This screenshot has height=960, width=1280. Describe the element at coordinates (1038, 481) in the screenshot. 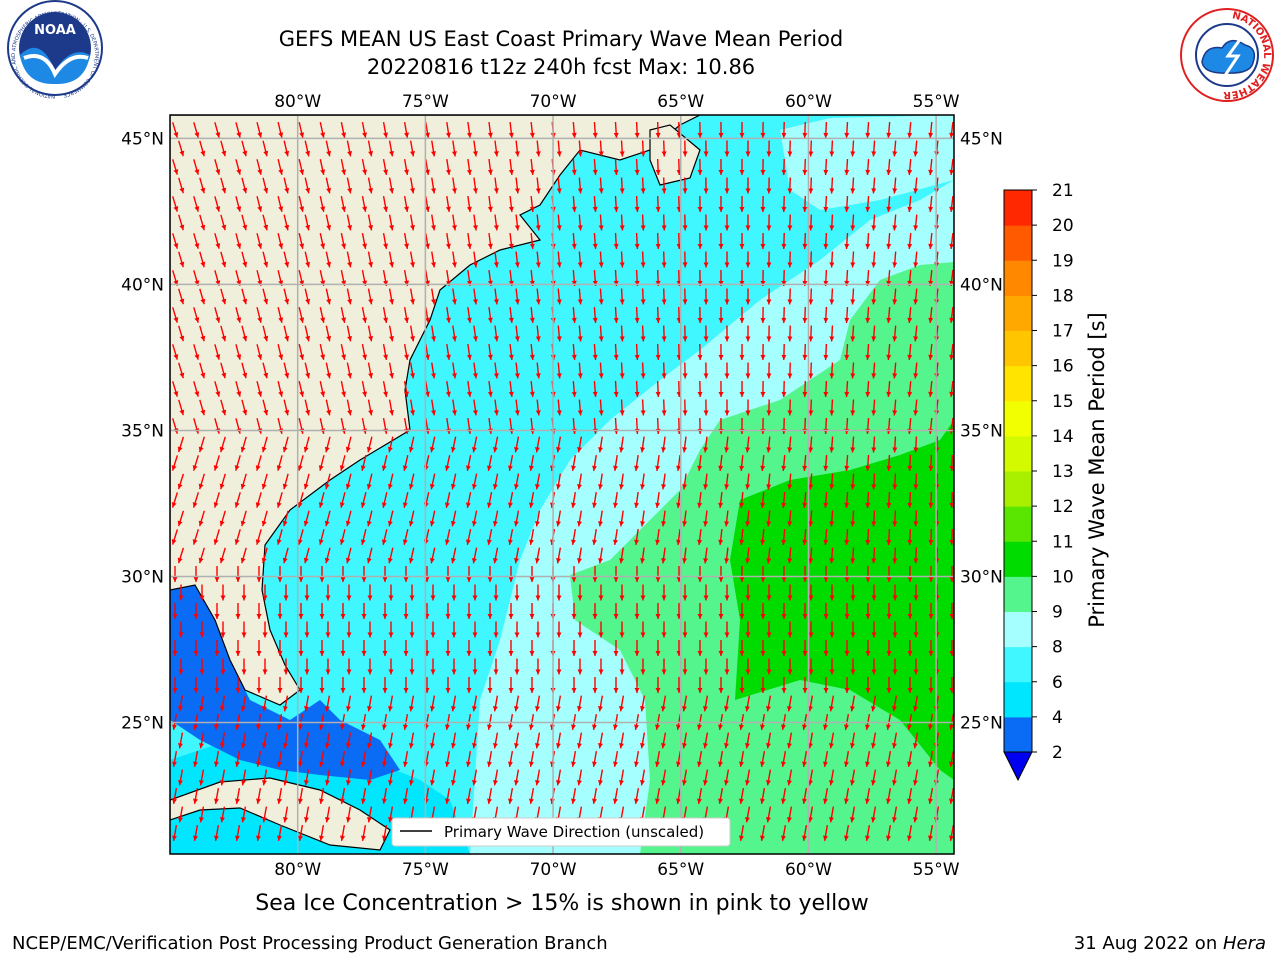

I see `colorbar: 2 4 6 8 9 10 11 12 13 14 15 16 17 18 19 20 21` at that location.